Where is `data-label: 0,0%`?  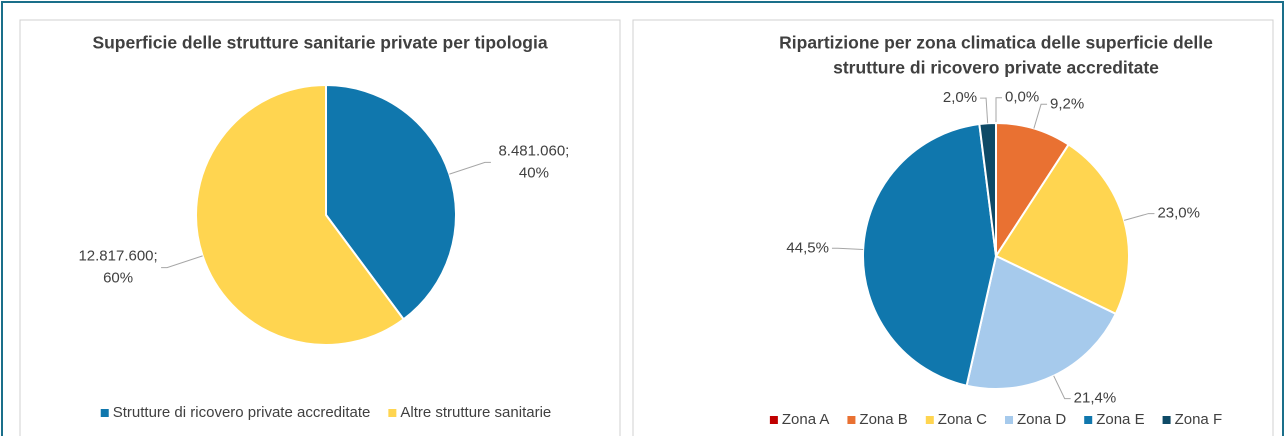 data-label: 0,0% is located at coordinates (1022, 97).